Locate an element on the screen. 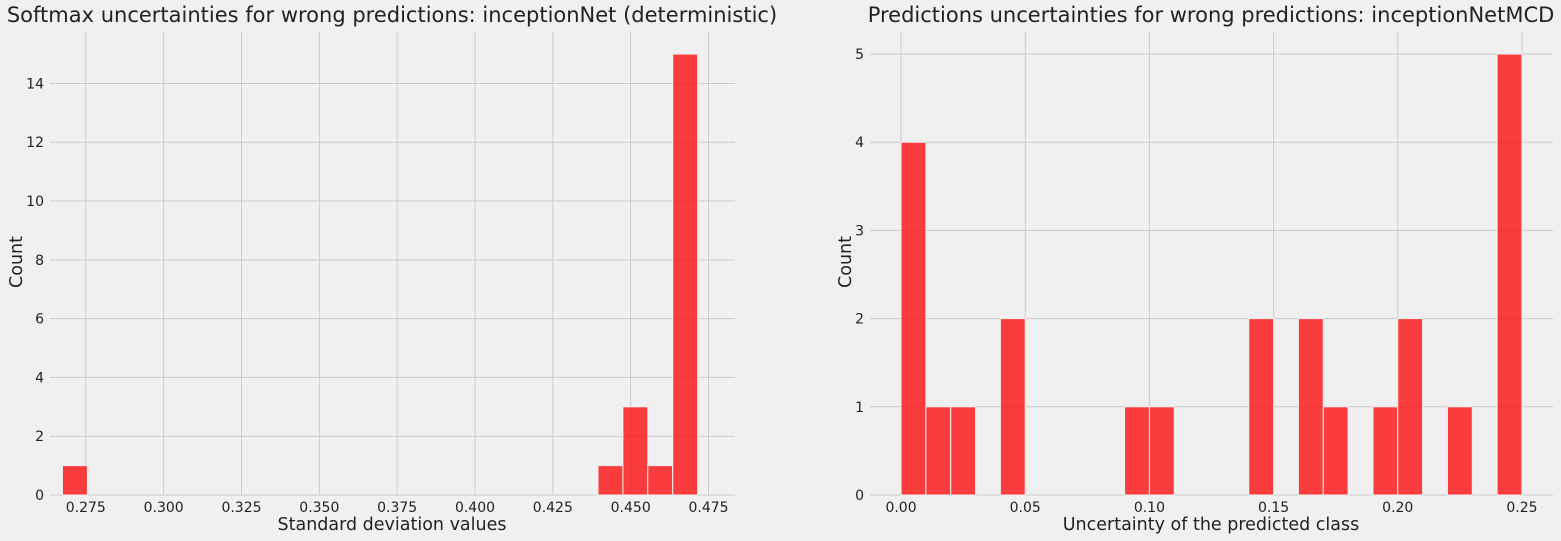  chart-left-x-tick-label: 0.400 is located at coordinates (475, 508).